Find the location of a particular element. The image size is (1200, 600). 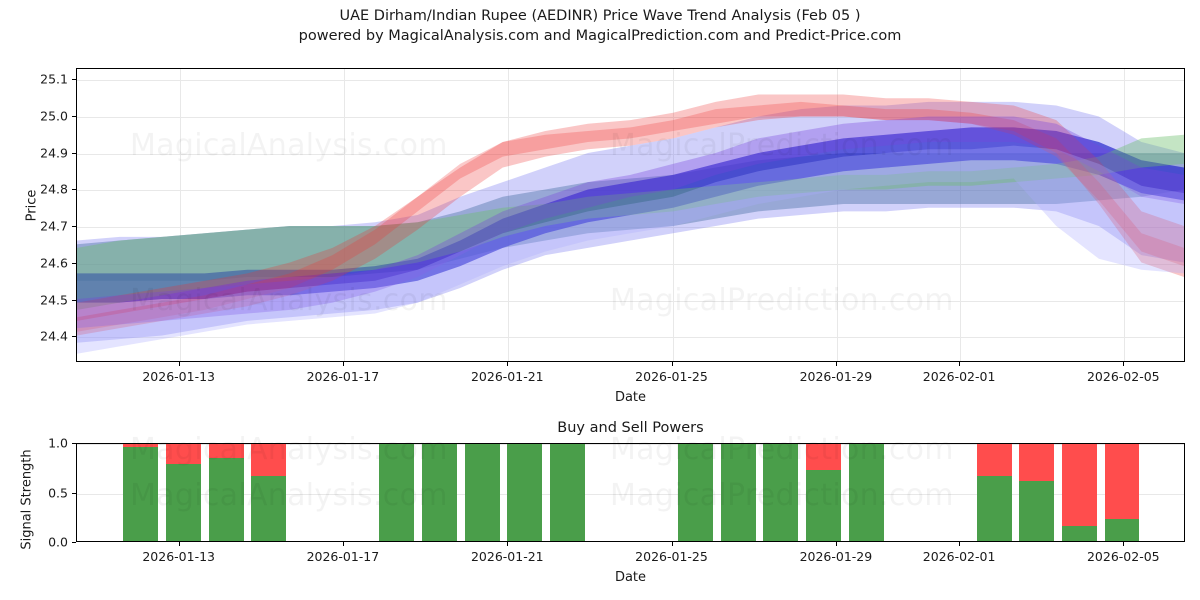

price-ytick-label-3: 24.7 is located at coordinates (54, 226).